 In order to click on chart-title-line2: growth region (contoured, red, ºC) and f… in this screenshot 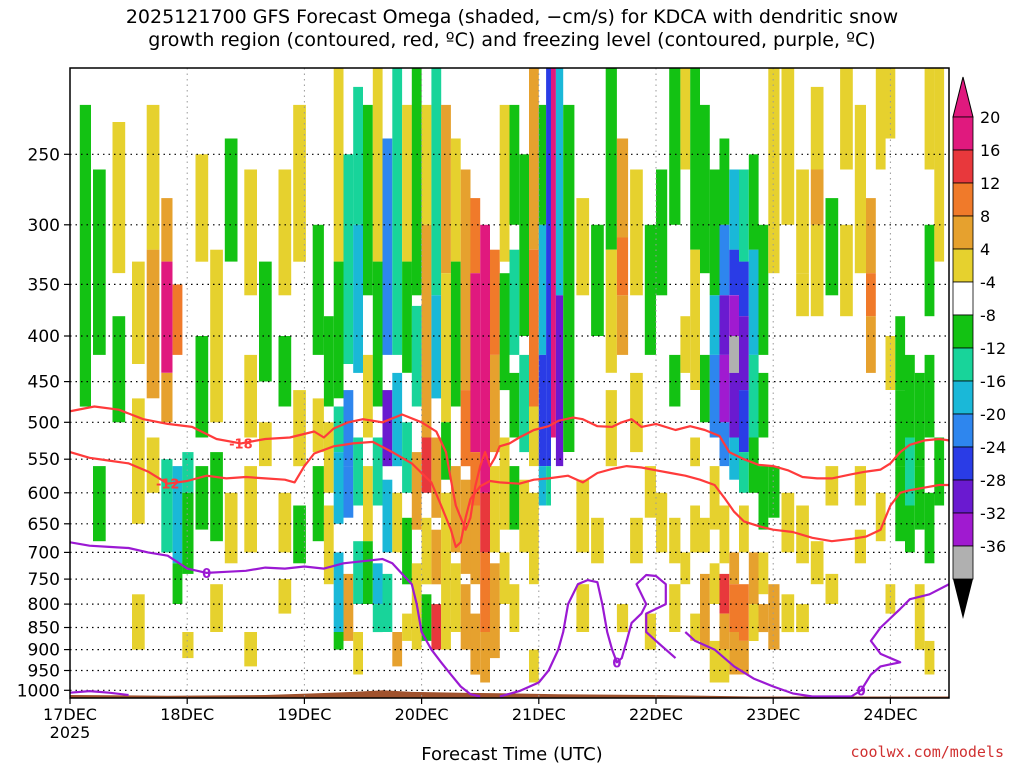, I will do `click(512, 40)`.